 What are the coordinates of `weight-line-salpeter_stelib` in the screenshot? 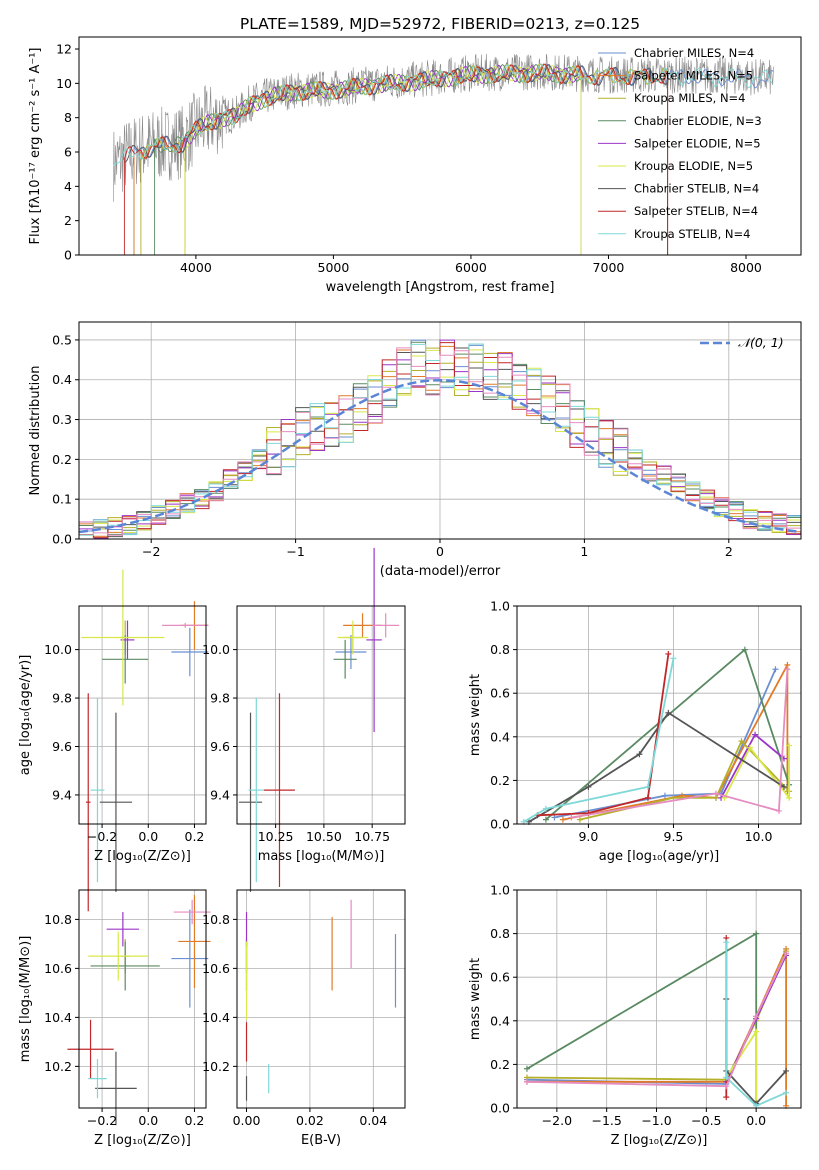 It's located at (603, 735).